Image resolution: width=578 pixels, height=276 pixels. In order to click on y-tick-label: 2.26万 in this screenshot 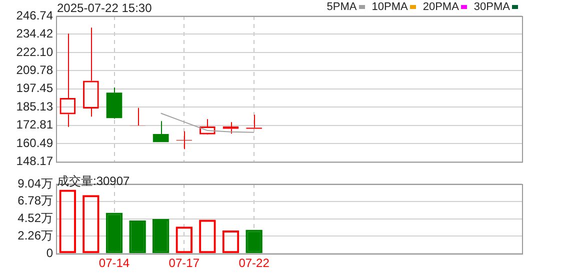, I will do `click(35, 235)`.